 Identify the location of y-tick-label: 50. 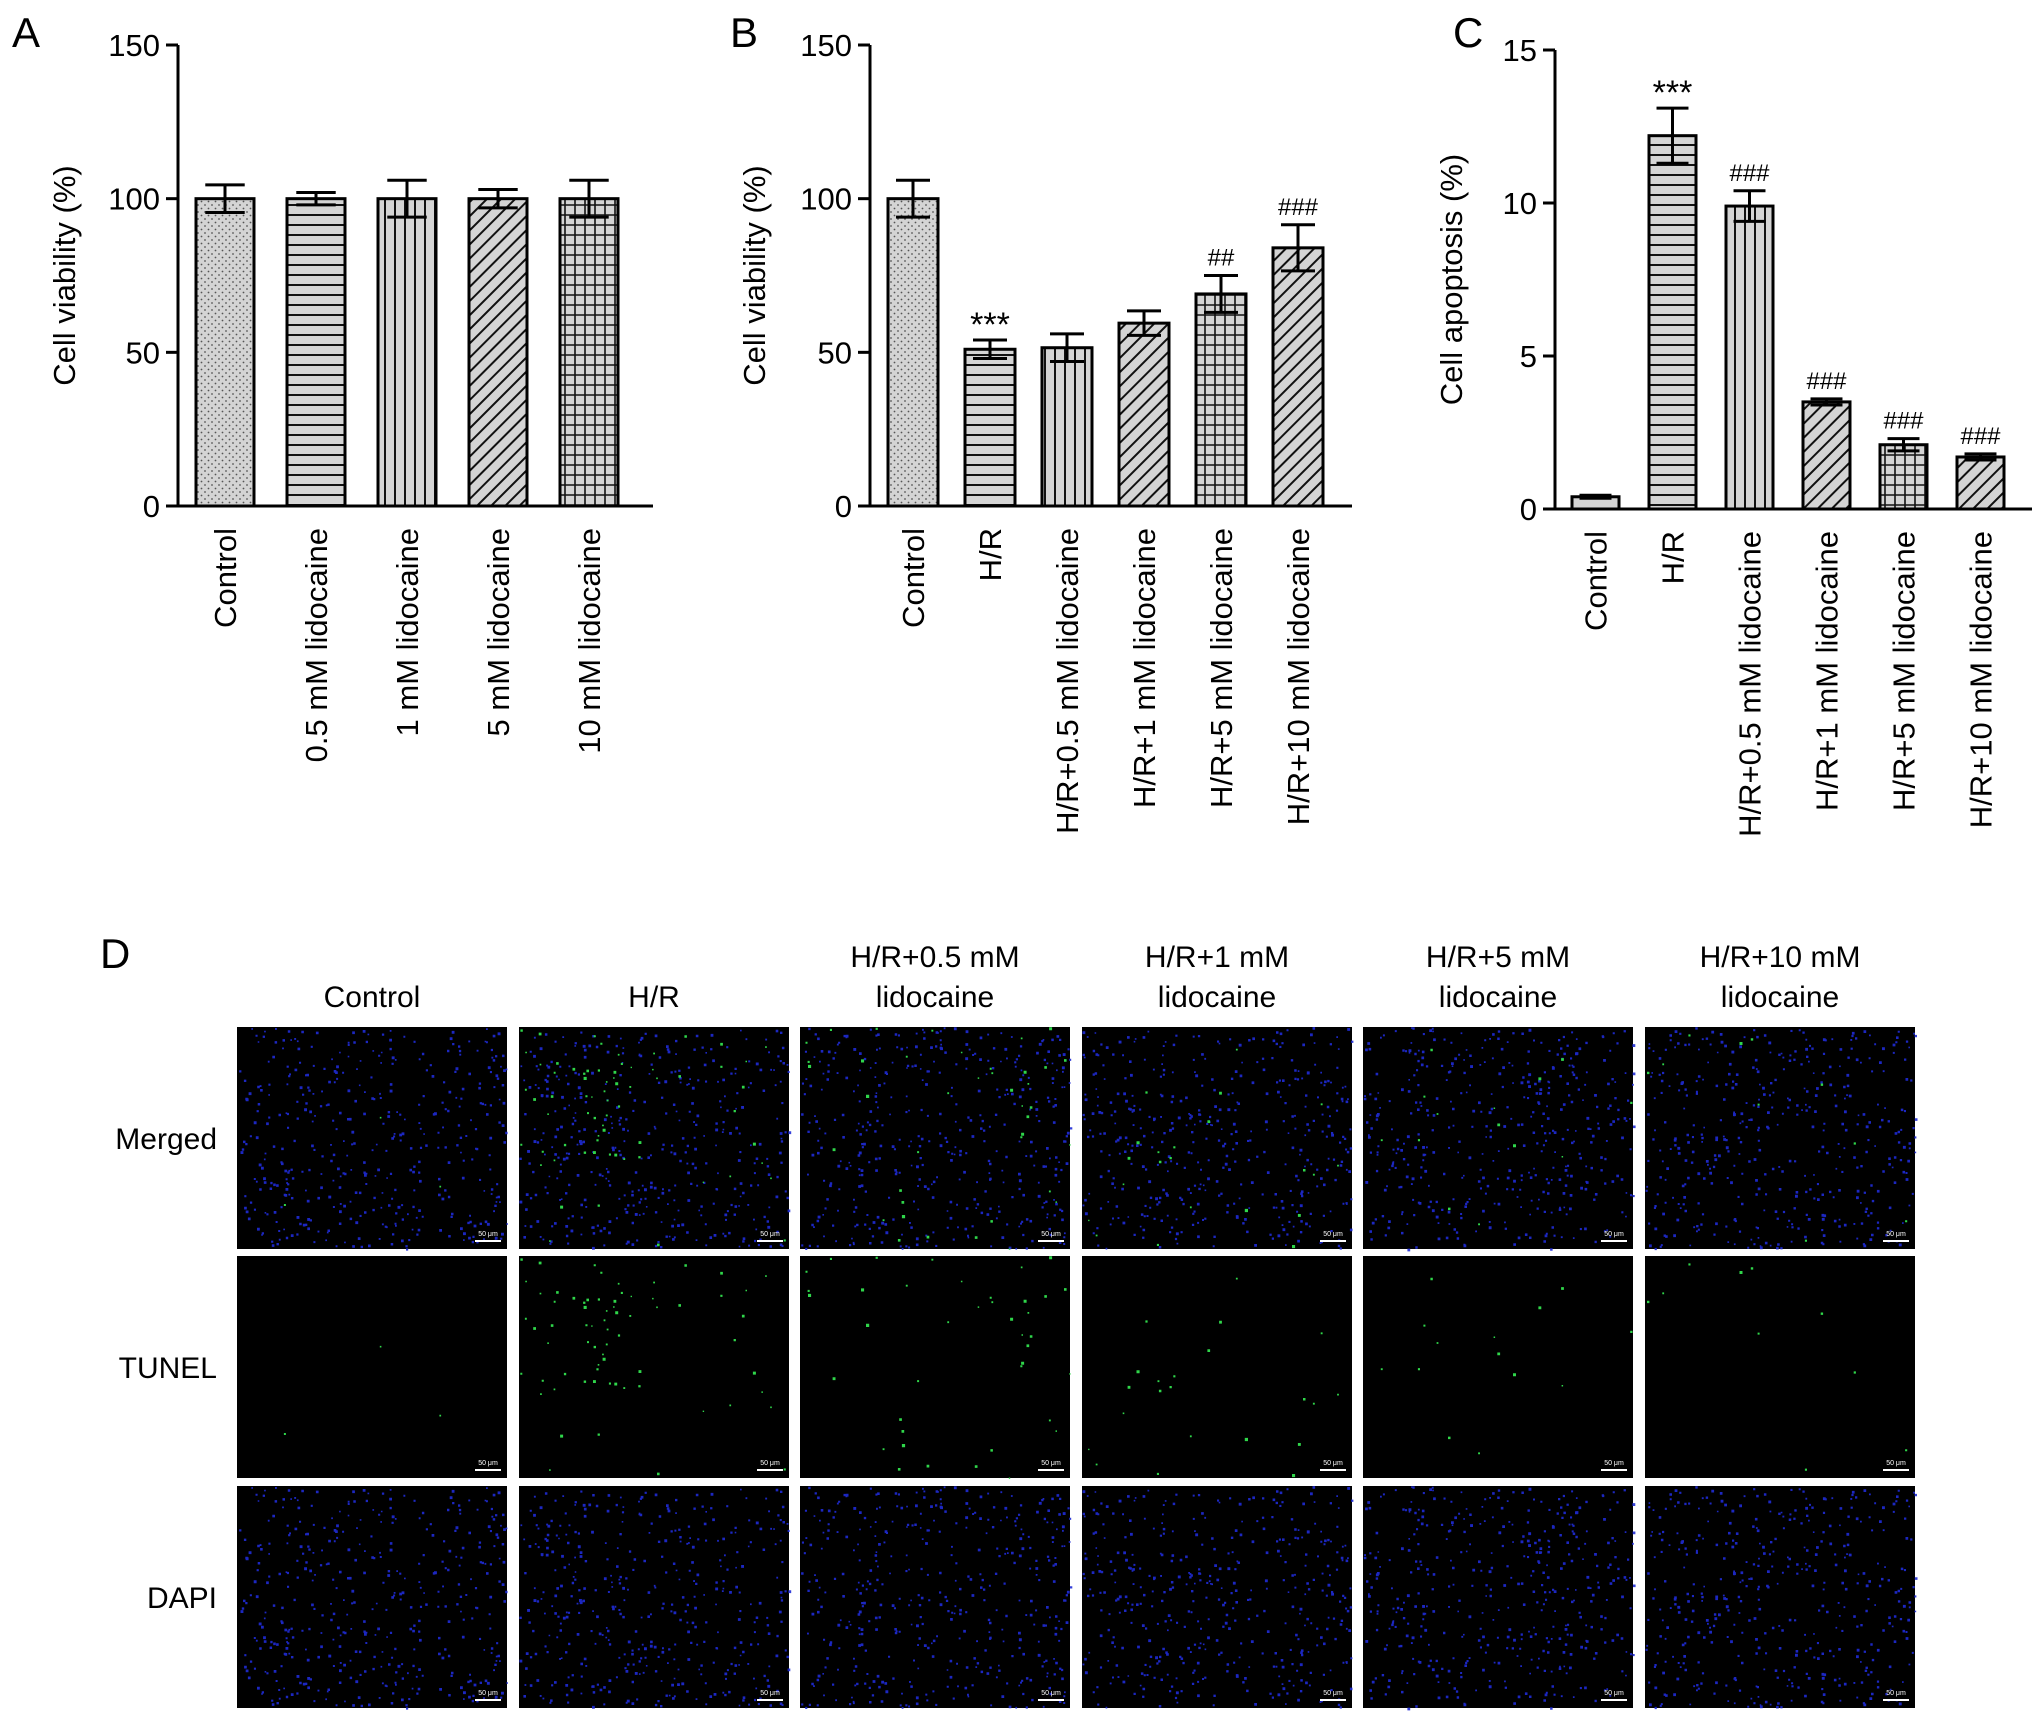
(835, 352).